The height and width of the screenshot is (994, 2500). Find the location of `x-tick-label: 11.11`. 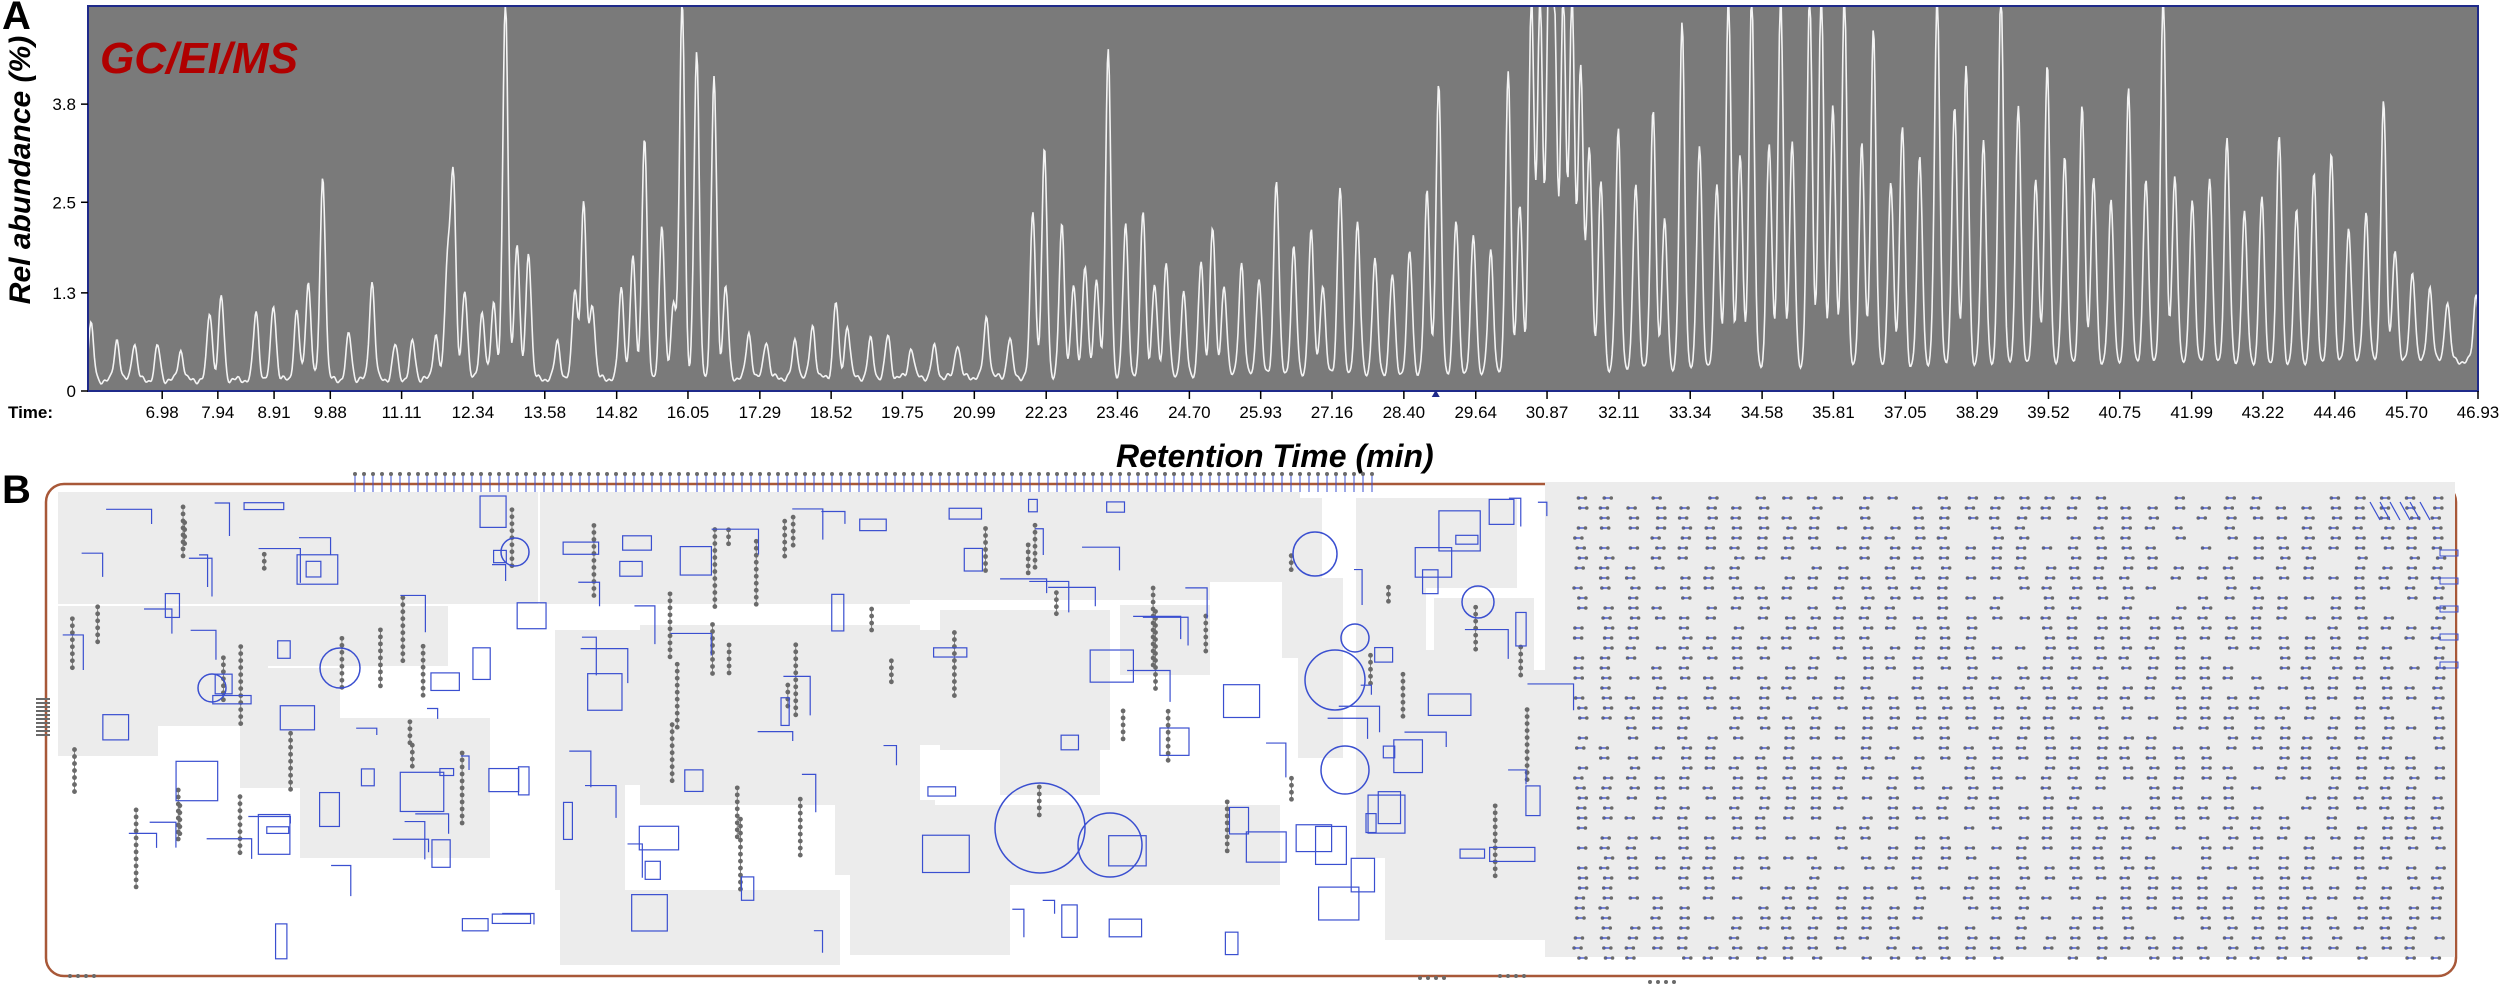

x-tick-label: 11.11 is located at coordinates (402, 412).